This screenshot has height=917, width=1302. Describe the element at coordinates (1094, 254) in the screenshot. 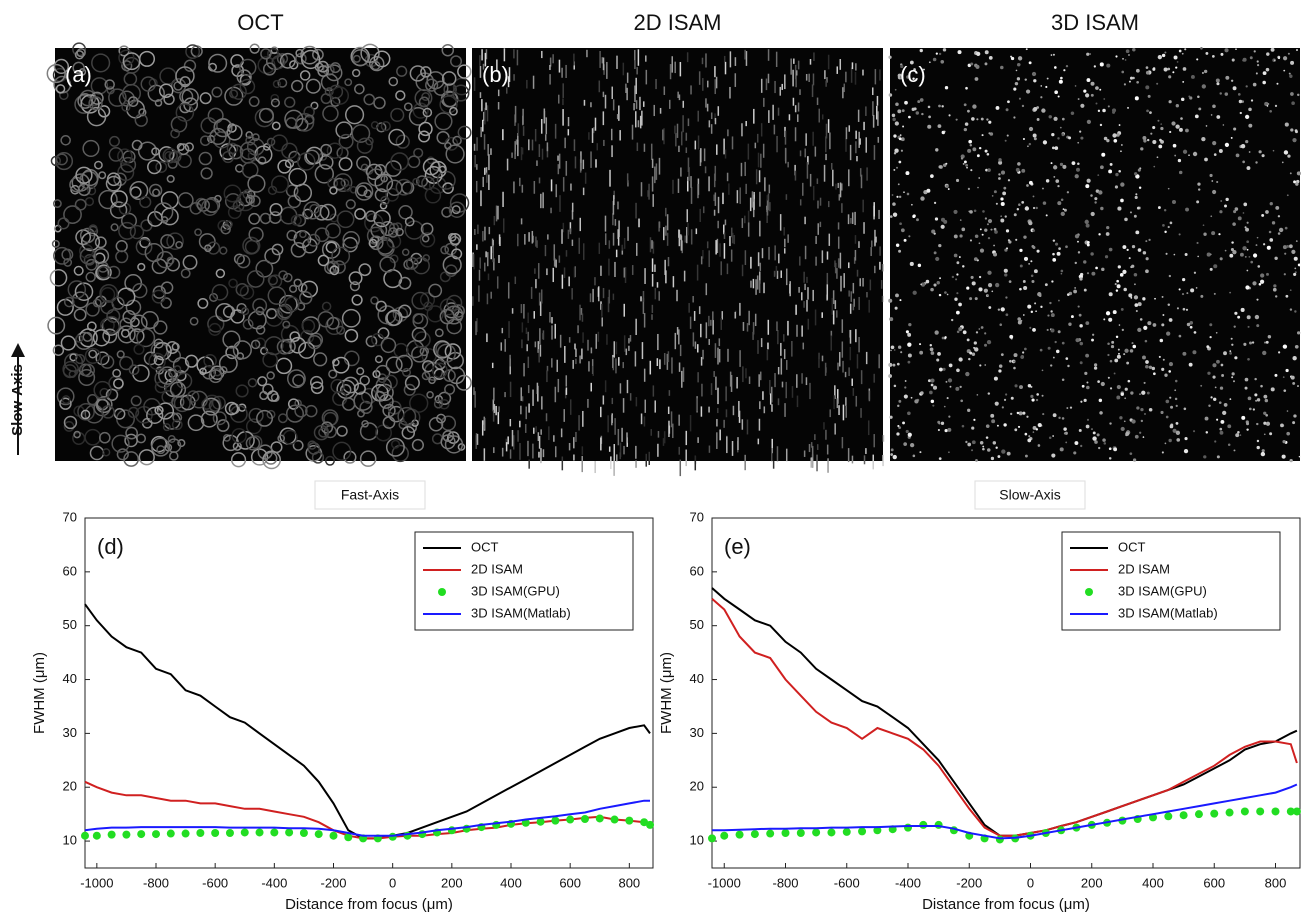

I see `panel-image` at that location.